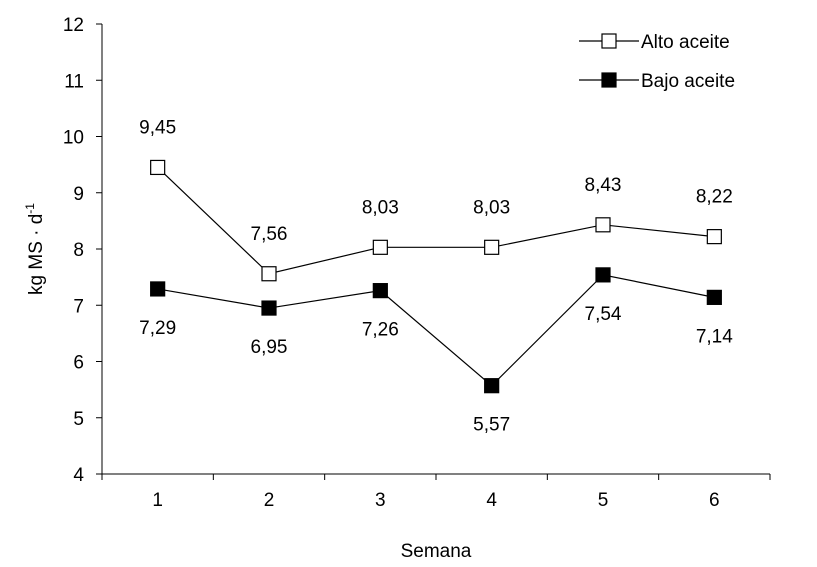 The width and height of the screenshot is (817, 567). What do you see at coordinates (436, 551) in the screenshot?
I see `x-axis-title: Semana` at bounding box center [436, 551].